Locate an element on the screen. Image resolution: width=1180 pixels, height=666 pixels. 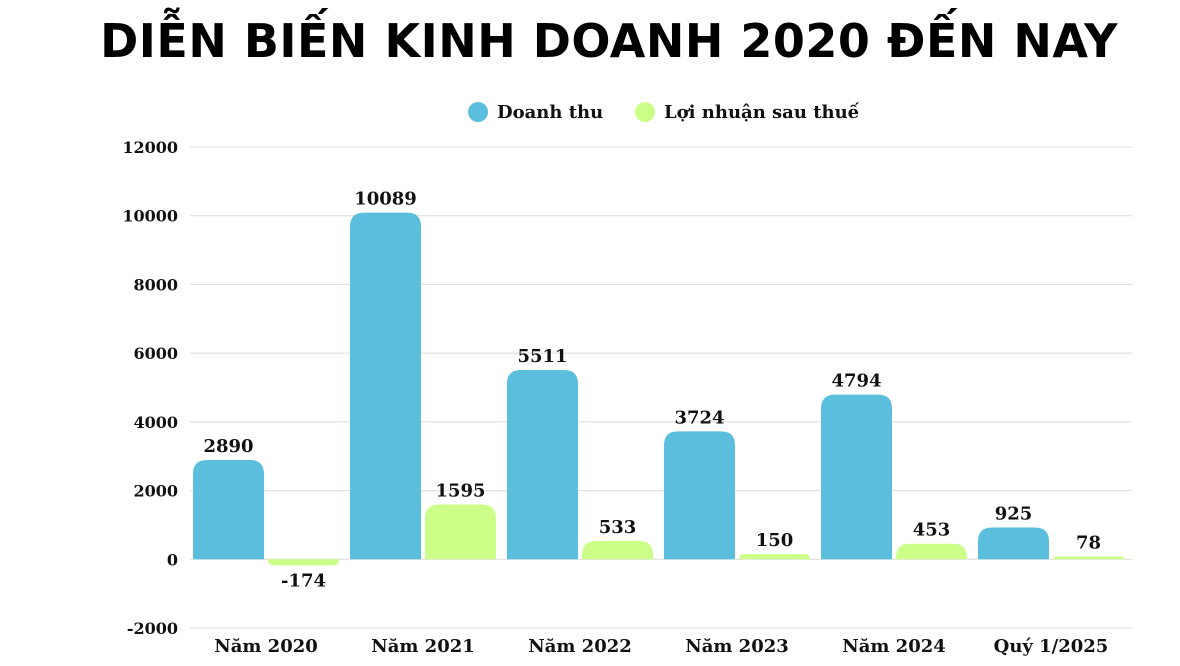
data-label: 453 is located at coordinates (932, 530).